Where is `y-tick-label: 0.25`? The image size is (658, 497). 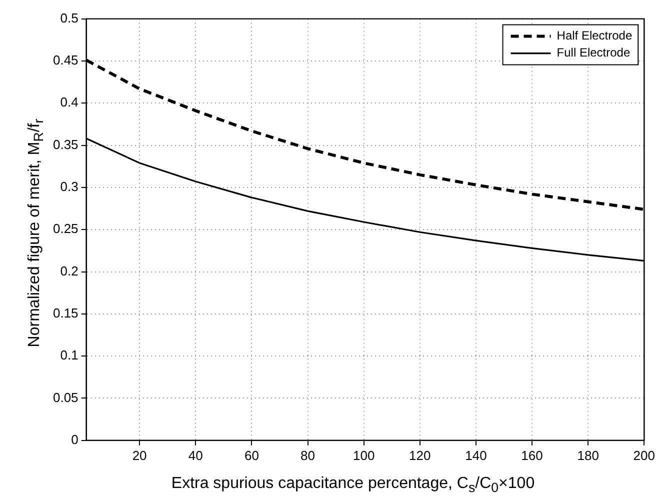
y-tick-label: 0.25 is located at coordinates (65, 228).